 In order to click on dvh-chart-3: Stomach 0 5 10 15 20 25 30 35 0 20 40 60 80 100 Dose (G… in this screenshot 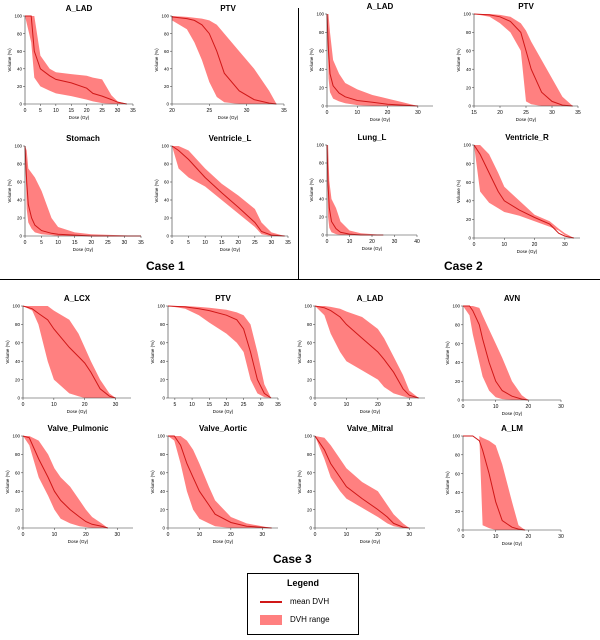, I will do `click(75, 193)`.